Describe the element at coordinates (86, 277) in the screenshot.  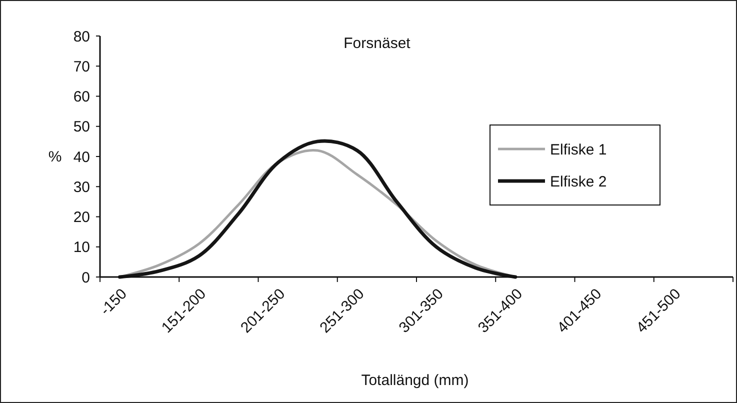
I see `y-tick-label: 0` at that location.